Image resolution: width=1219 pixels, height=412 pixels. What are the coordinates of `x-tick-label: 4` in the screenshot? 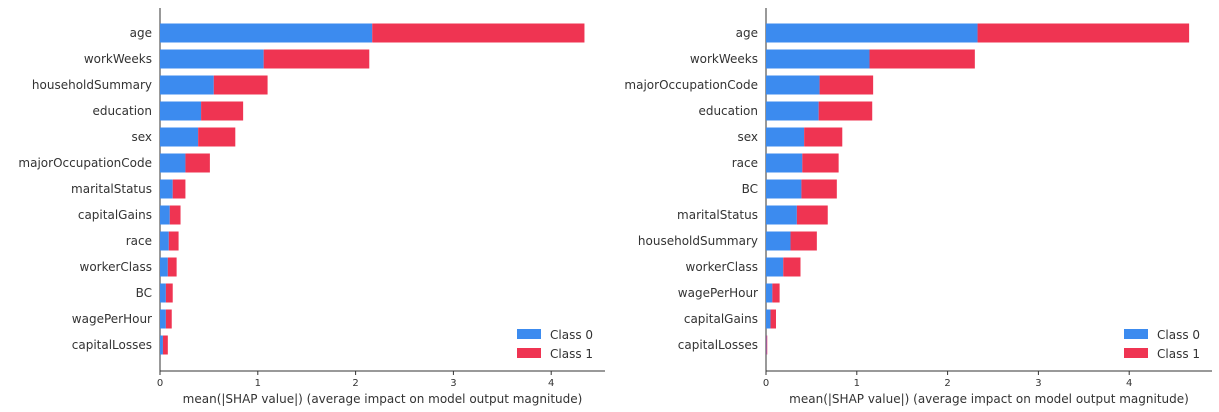 It's located at (551, 383).